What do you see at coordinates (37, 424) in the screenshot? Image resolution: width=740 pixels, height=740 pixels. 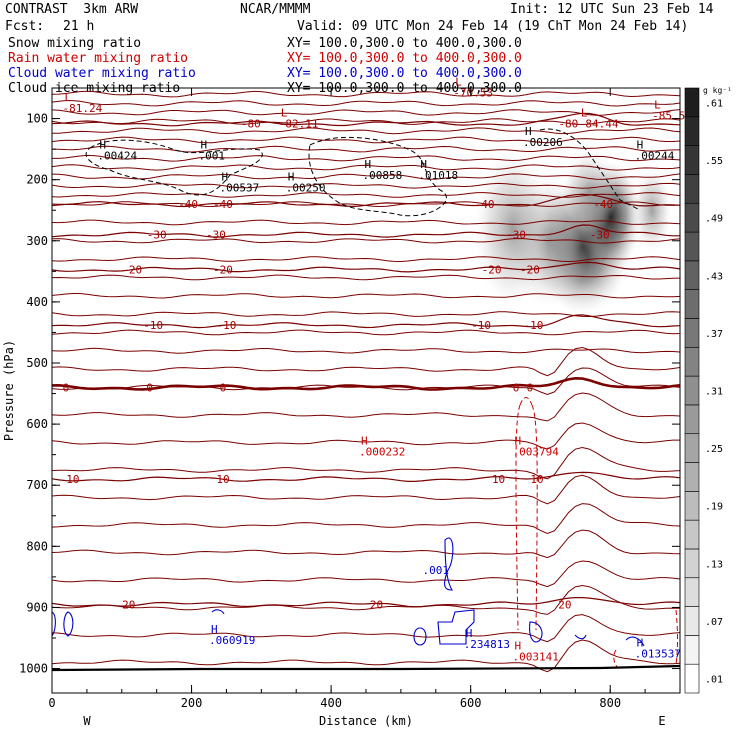 I see `y-tick-label: 600` at bounding box center [37, 424].